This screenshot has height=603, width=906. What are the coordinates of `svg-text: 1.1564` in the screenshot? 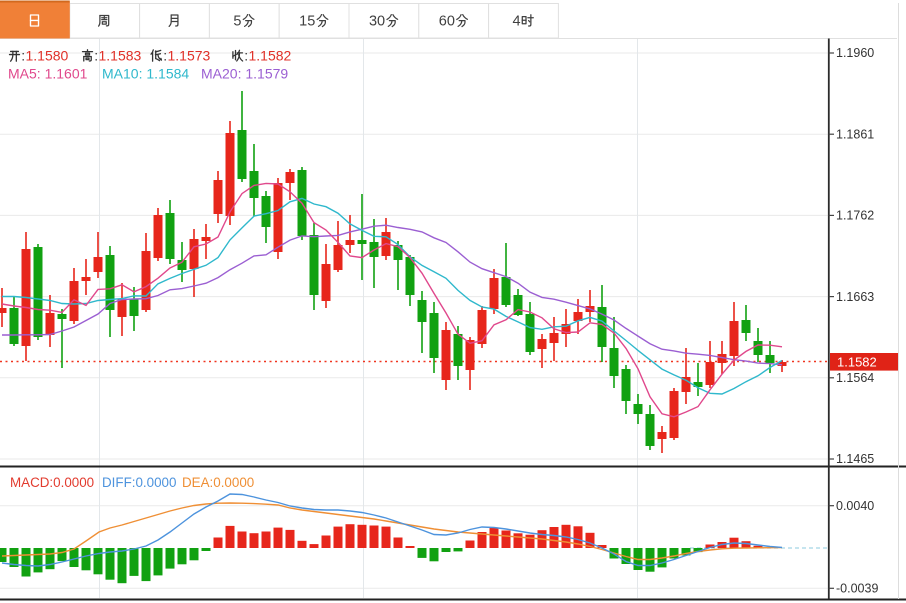 It's located at (855, 378).